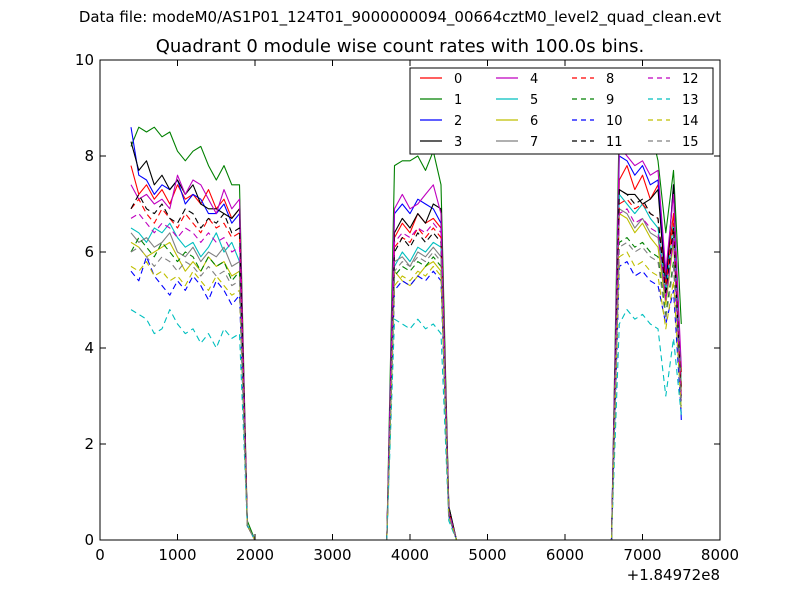  I want to click on legend-label-3: 3, so click(458, 142).